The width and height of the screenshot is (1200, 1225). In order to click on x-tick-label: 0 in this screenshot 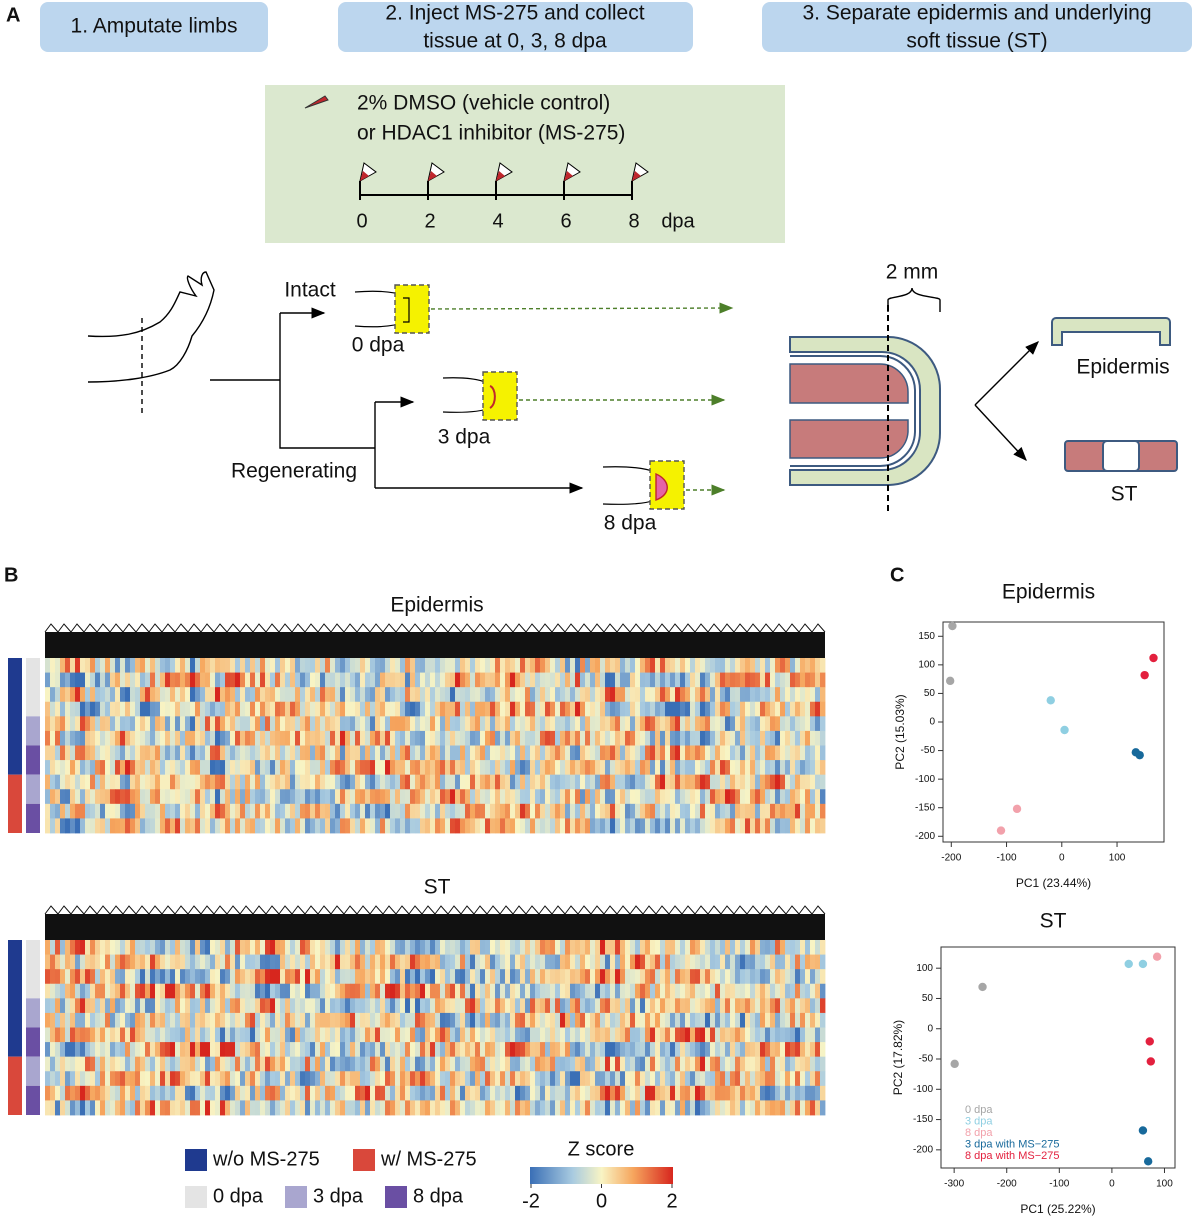, I will do `click(1112, 1184)`.